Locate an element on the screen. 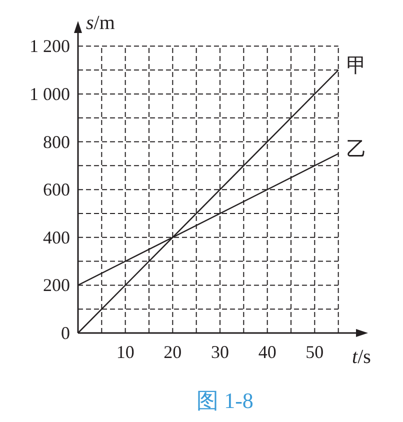 Image resolution: width=403 pixels, height=422 pixels. y-tick-label: 1 000 is located at coordinates (50, 94).